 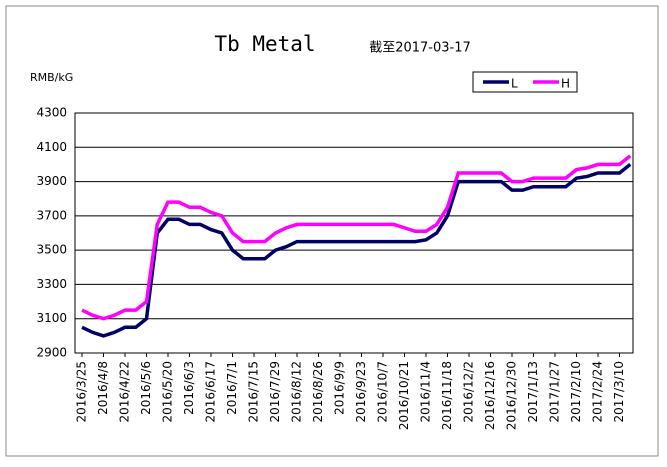 What do you see at coordinates (51, 147) in the screenshot?
I see `y-tick-label: 4100` at bounding box center [51, 147].